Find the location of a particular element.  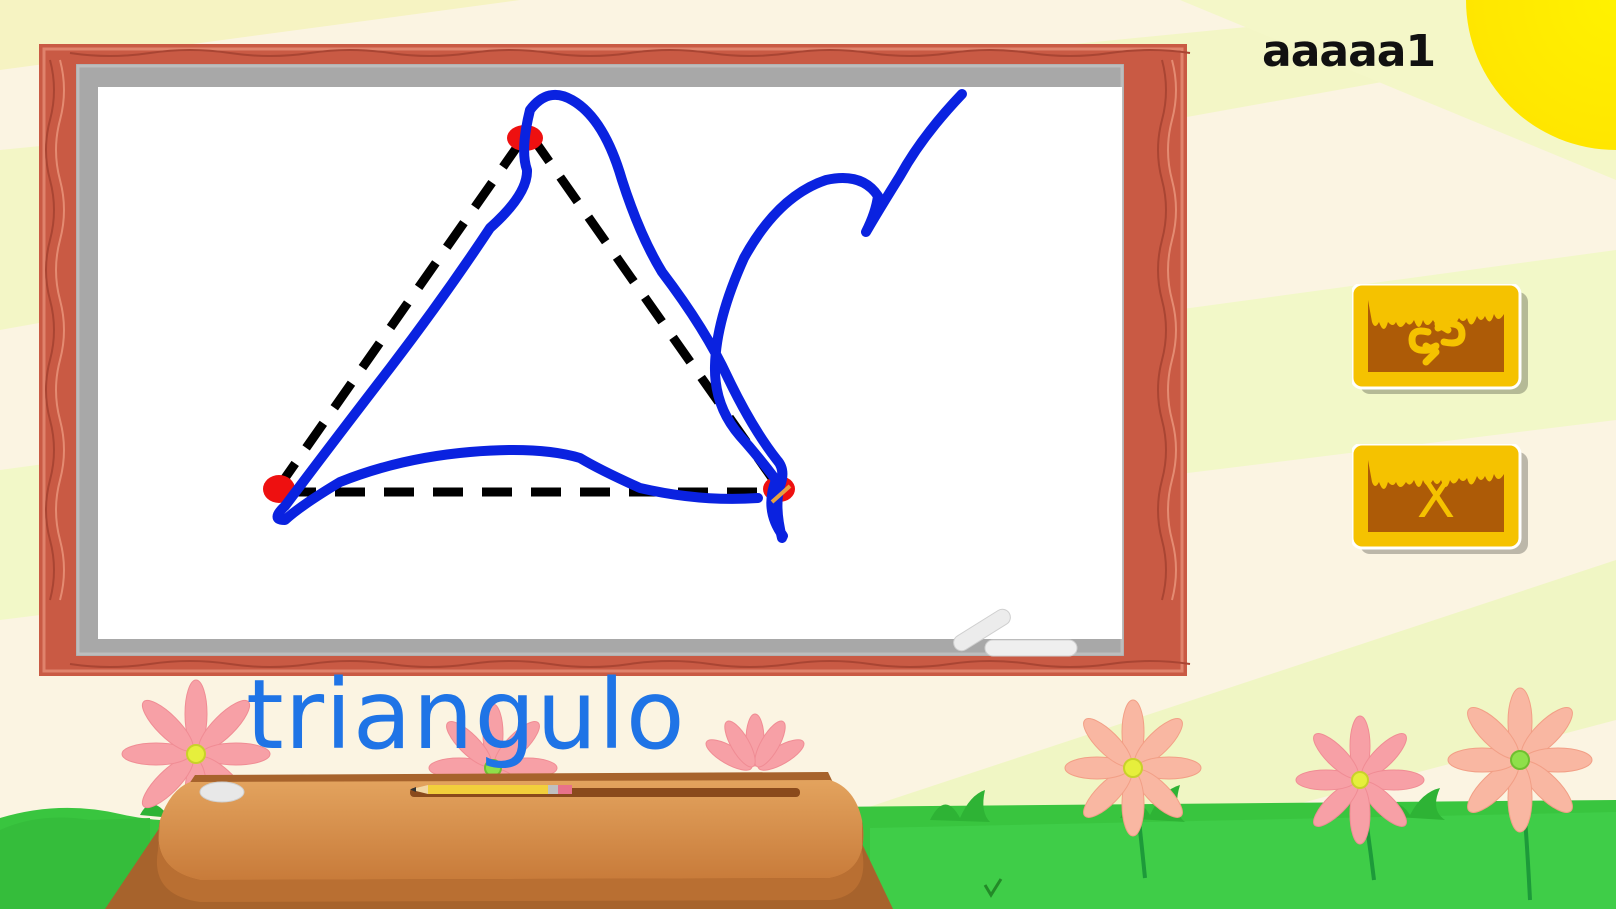

reset-arrows-icon is located at coordinates (1437, 338).